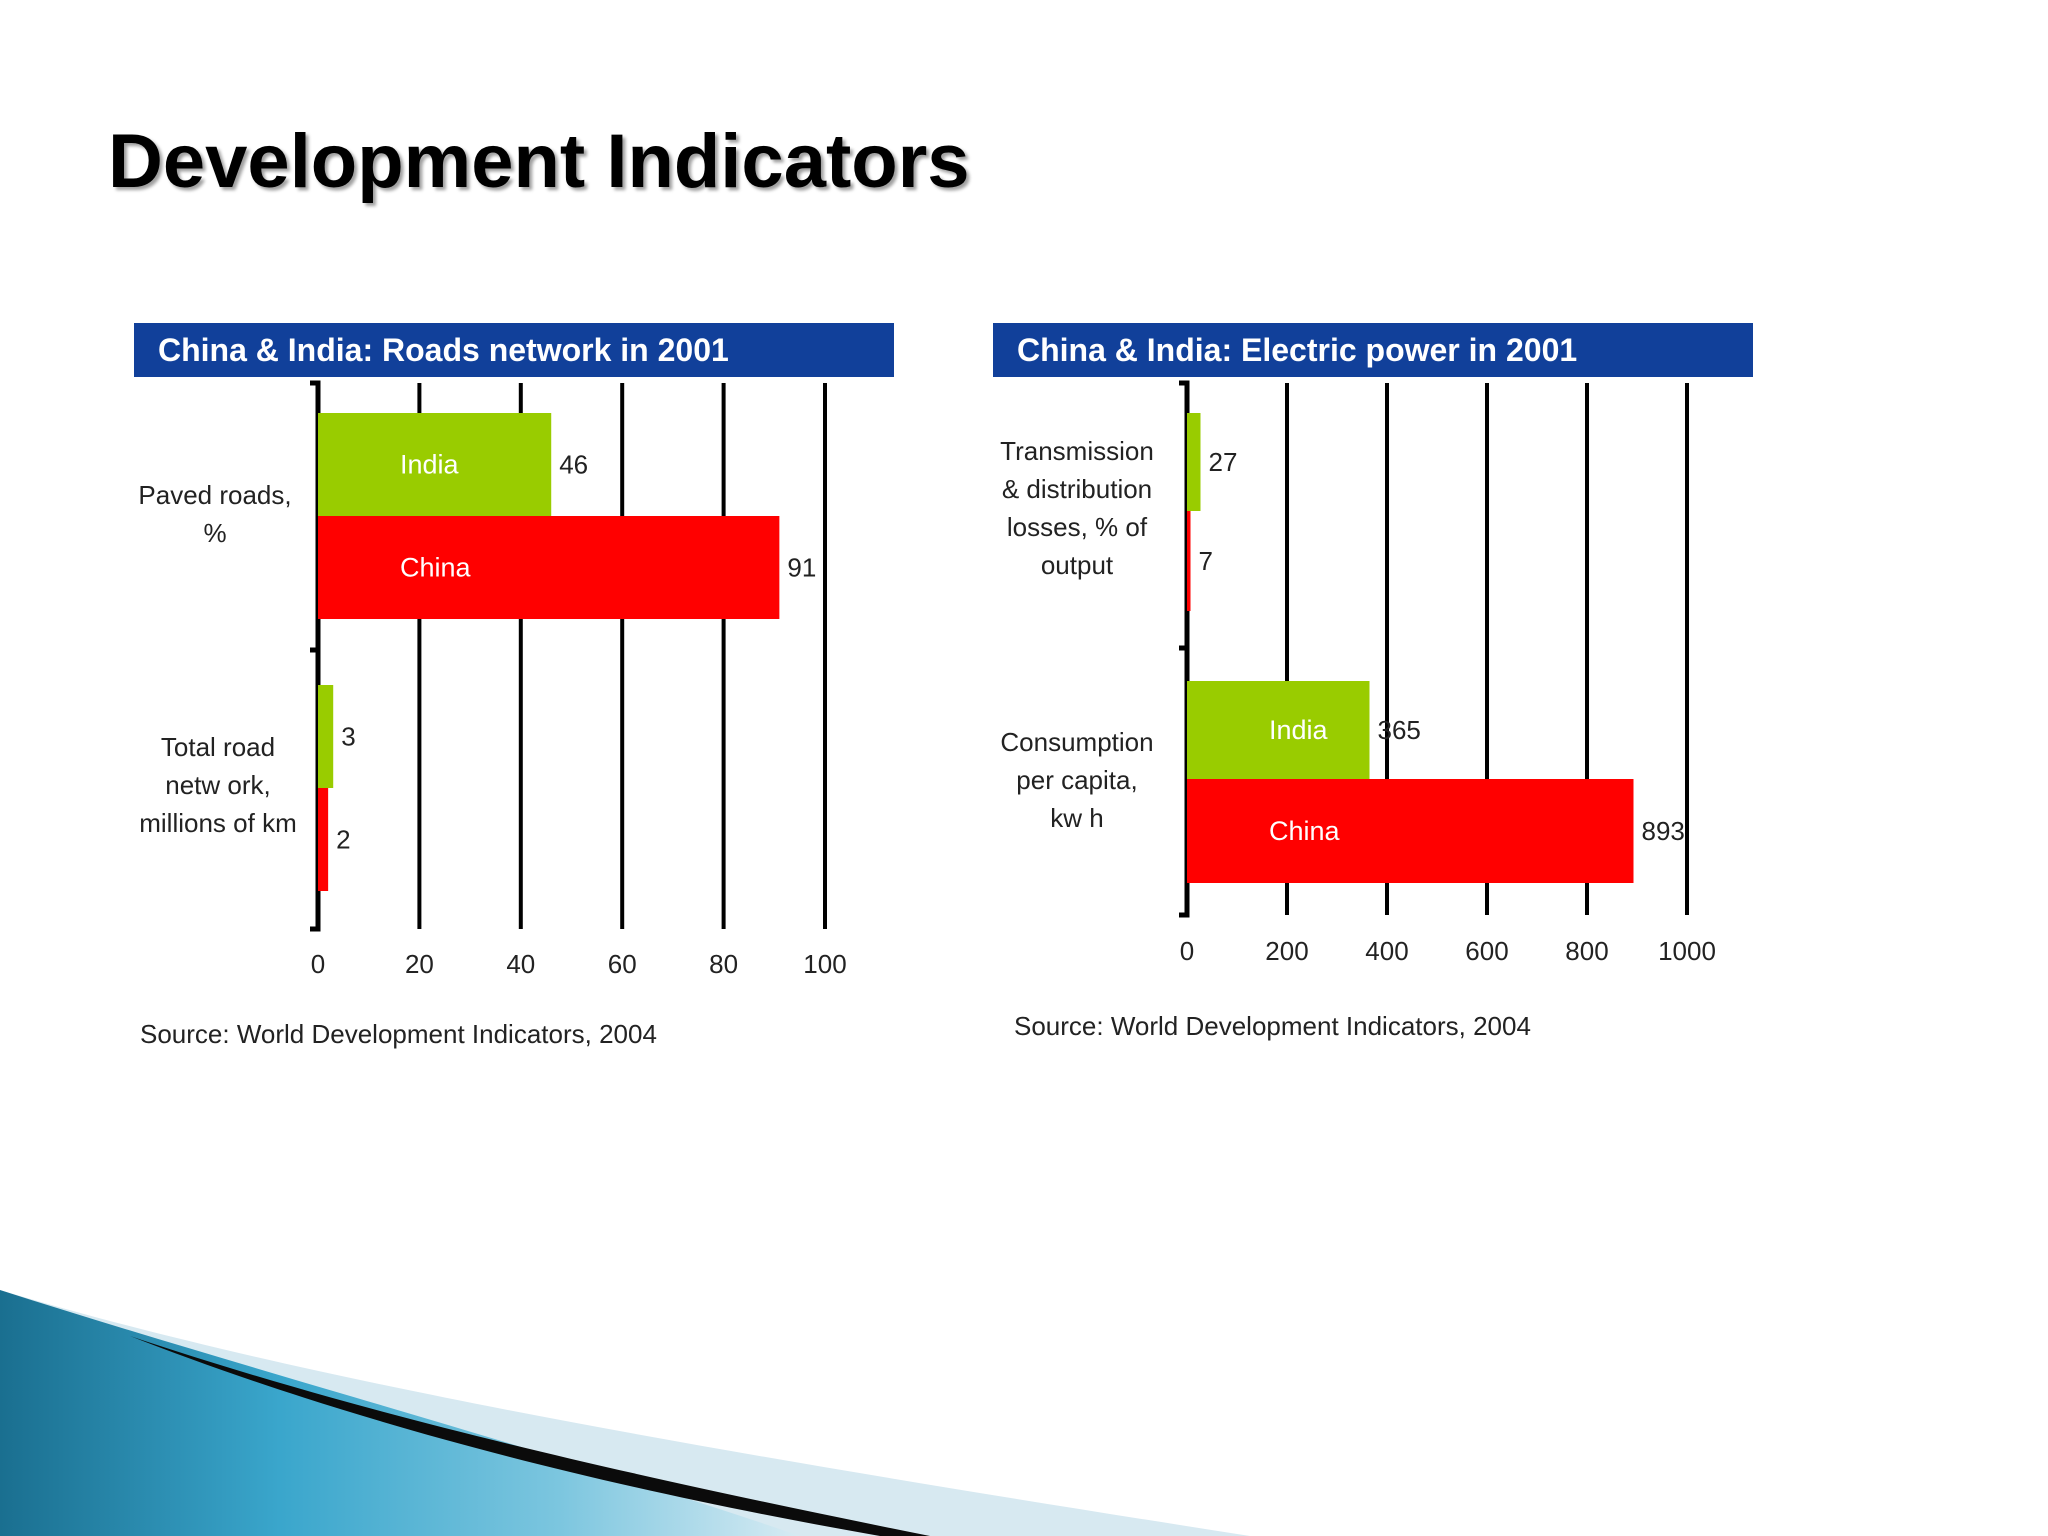 The image size is (2048, 1536). I want to click on category-label-line: output, so click(1077, 565).